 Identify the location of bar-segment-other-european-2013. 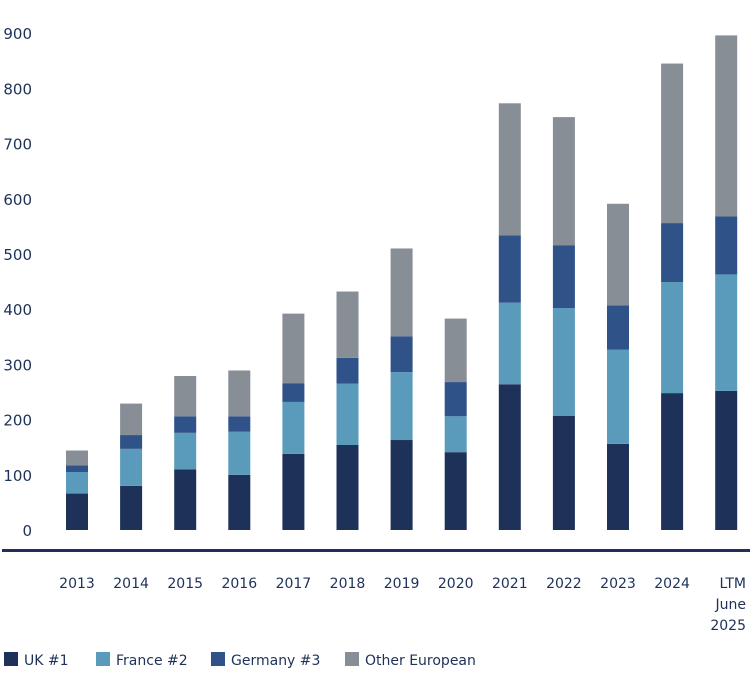
(77, 458).